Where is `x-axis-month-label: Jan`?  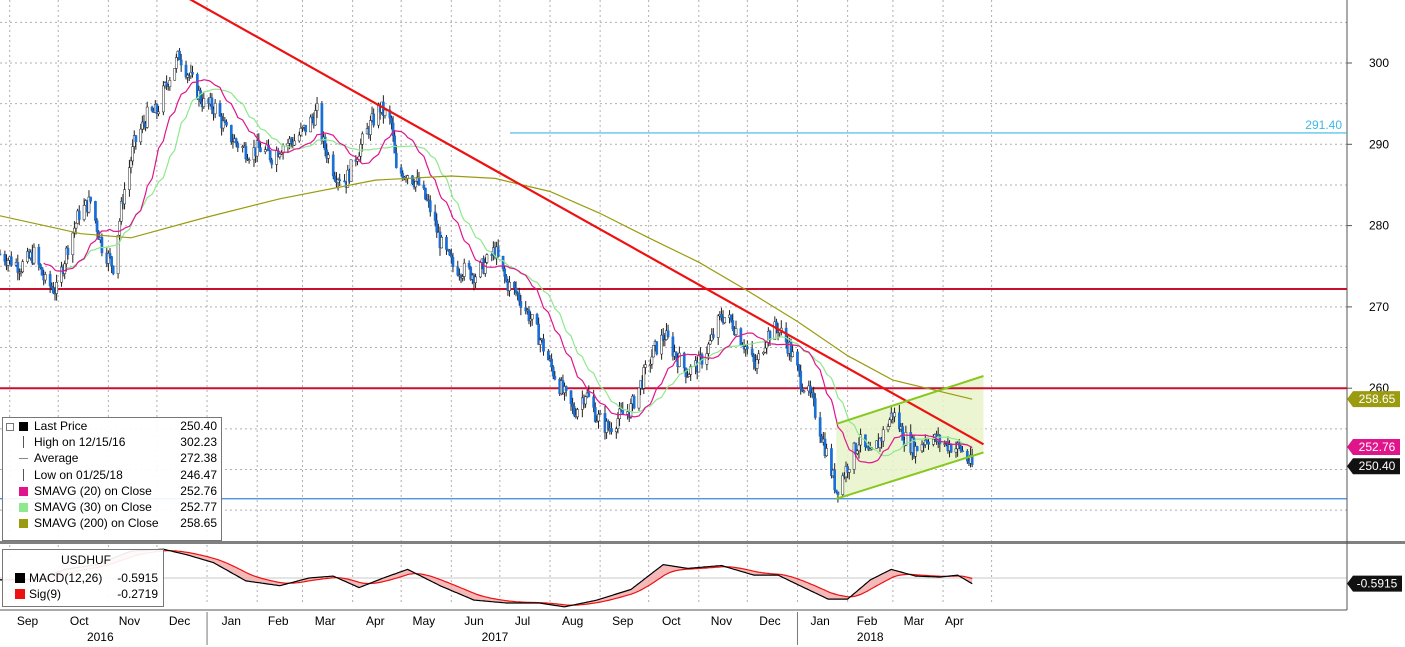
x-axis-month-label: Jan is located at coordinates (819, 621).